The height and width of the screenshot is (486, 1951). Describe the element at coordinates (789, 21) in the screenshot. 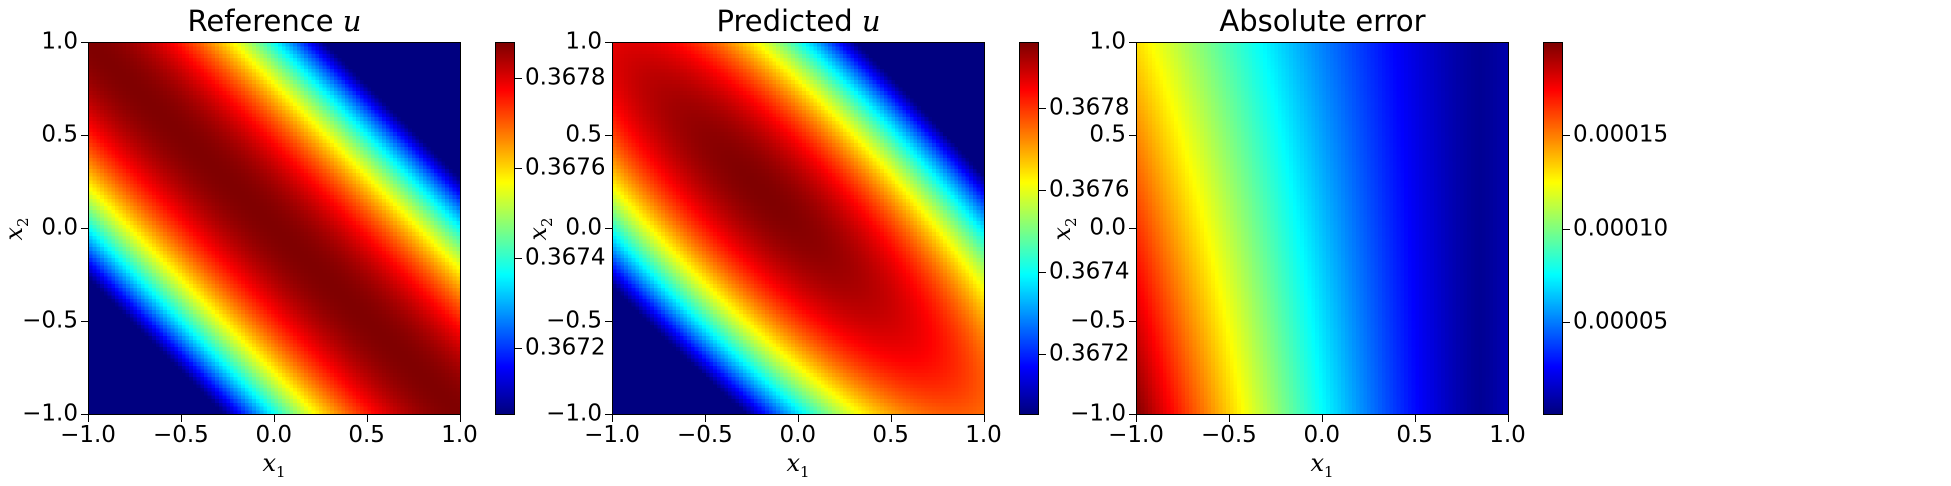

I see `chart-title-text: Predicted` at that location.